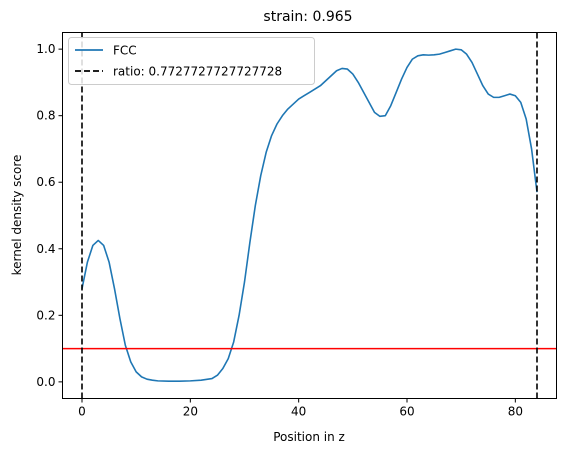 The width and height of the screenshot is (567, 457). What do you see at coordinates (45, 315) in the screenshot?
I see `y-tick-label: 0.2` at bounding box center [45, 315].